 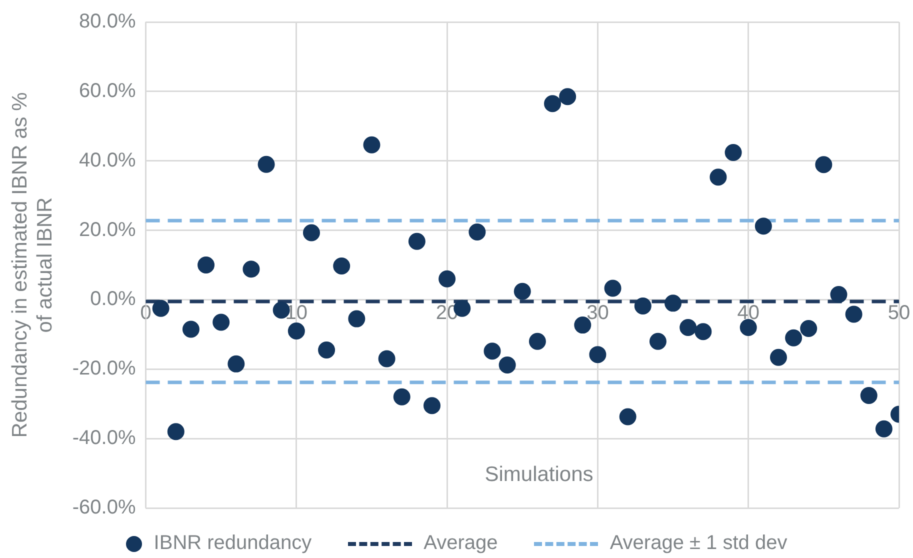 I want to click on y-tick-label: 60.0%, so click(x=107, y=91).